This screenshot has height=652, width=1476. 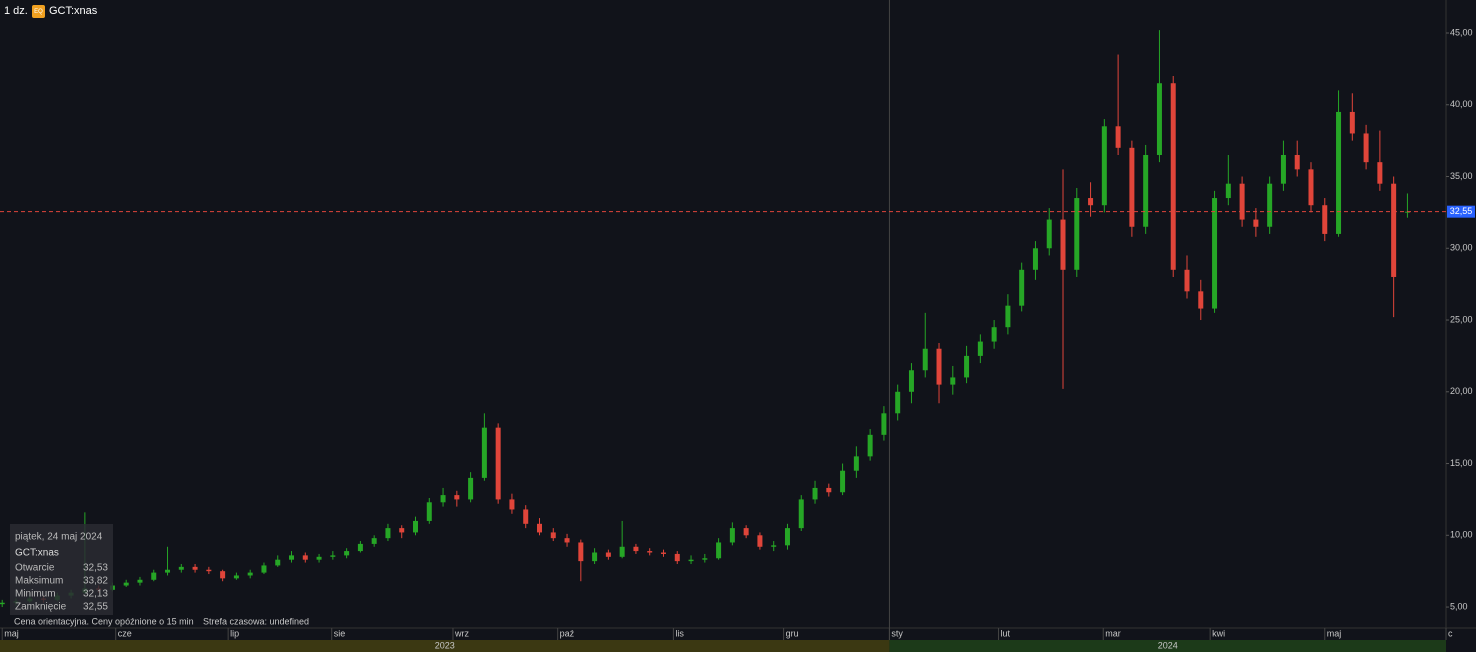 I want to click on x-tick-label: gru, so click(x=792, y=633).